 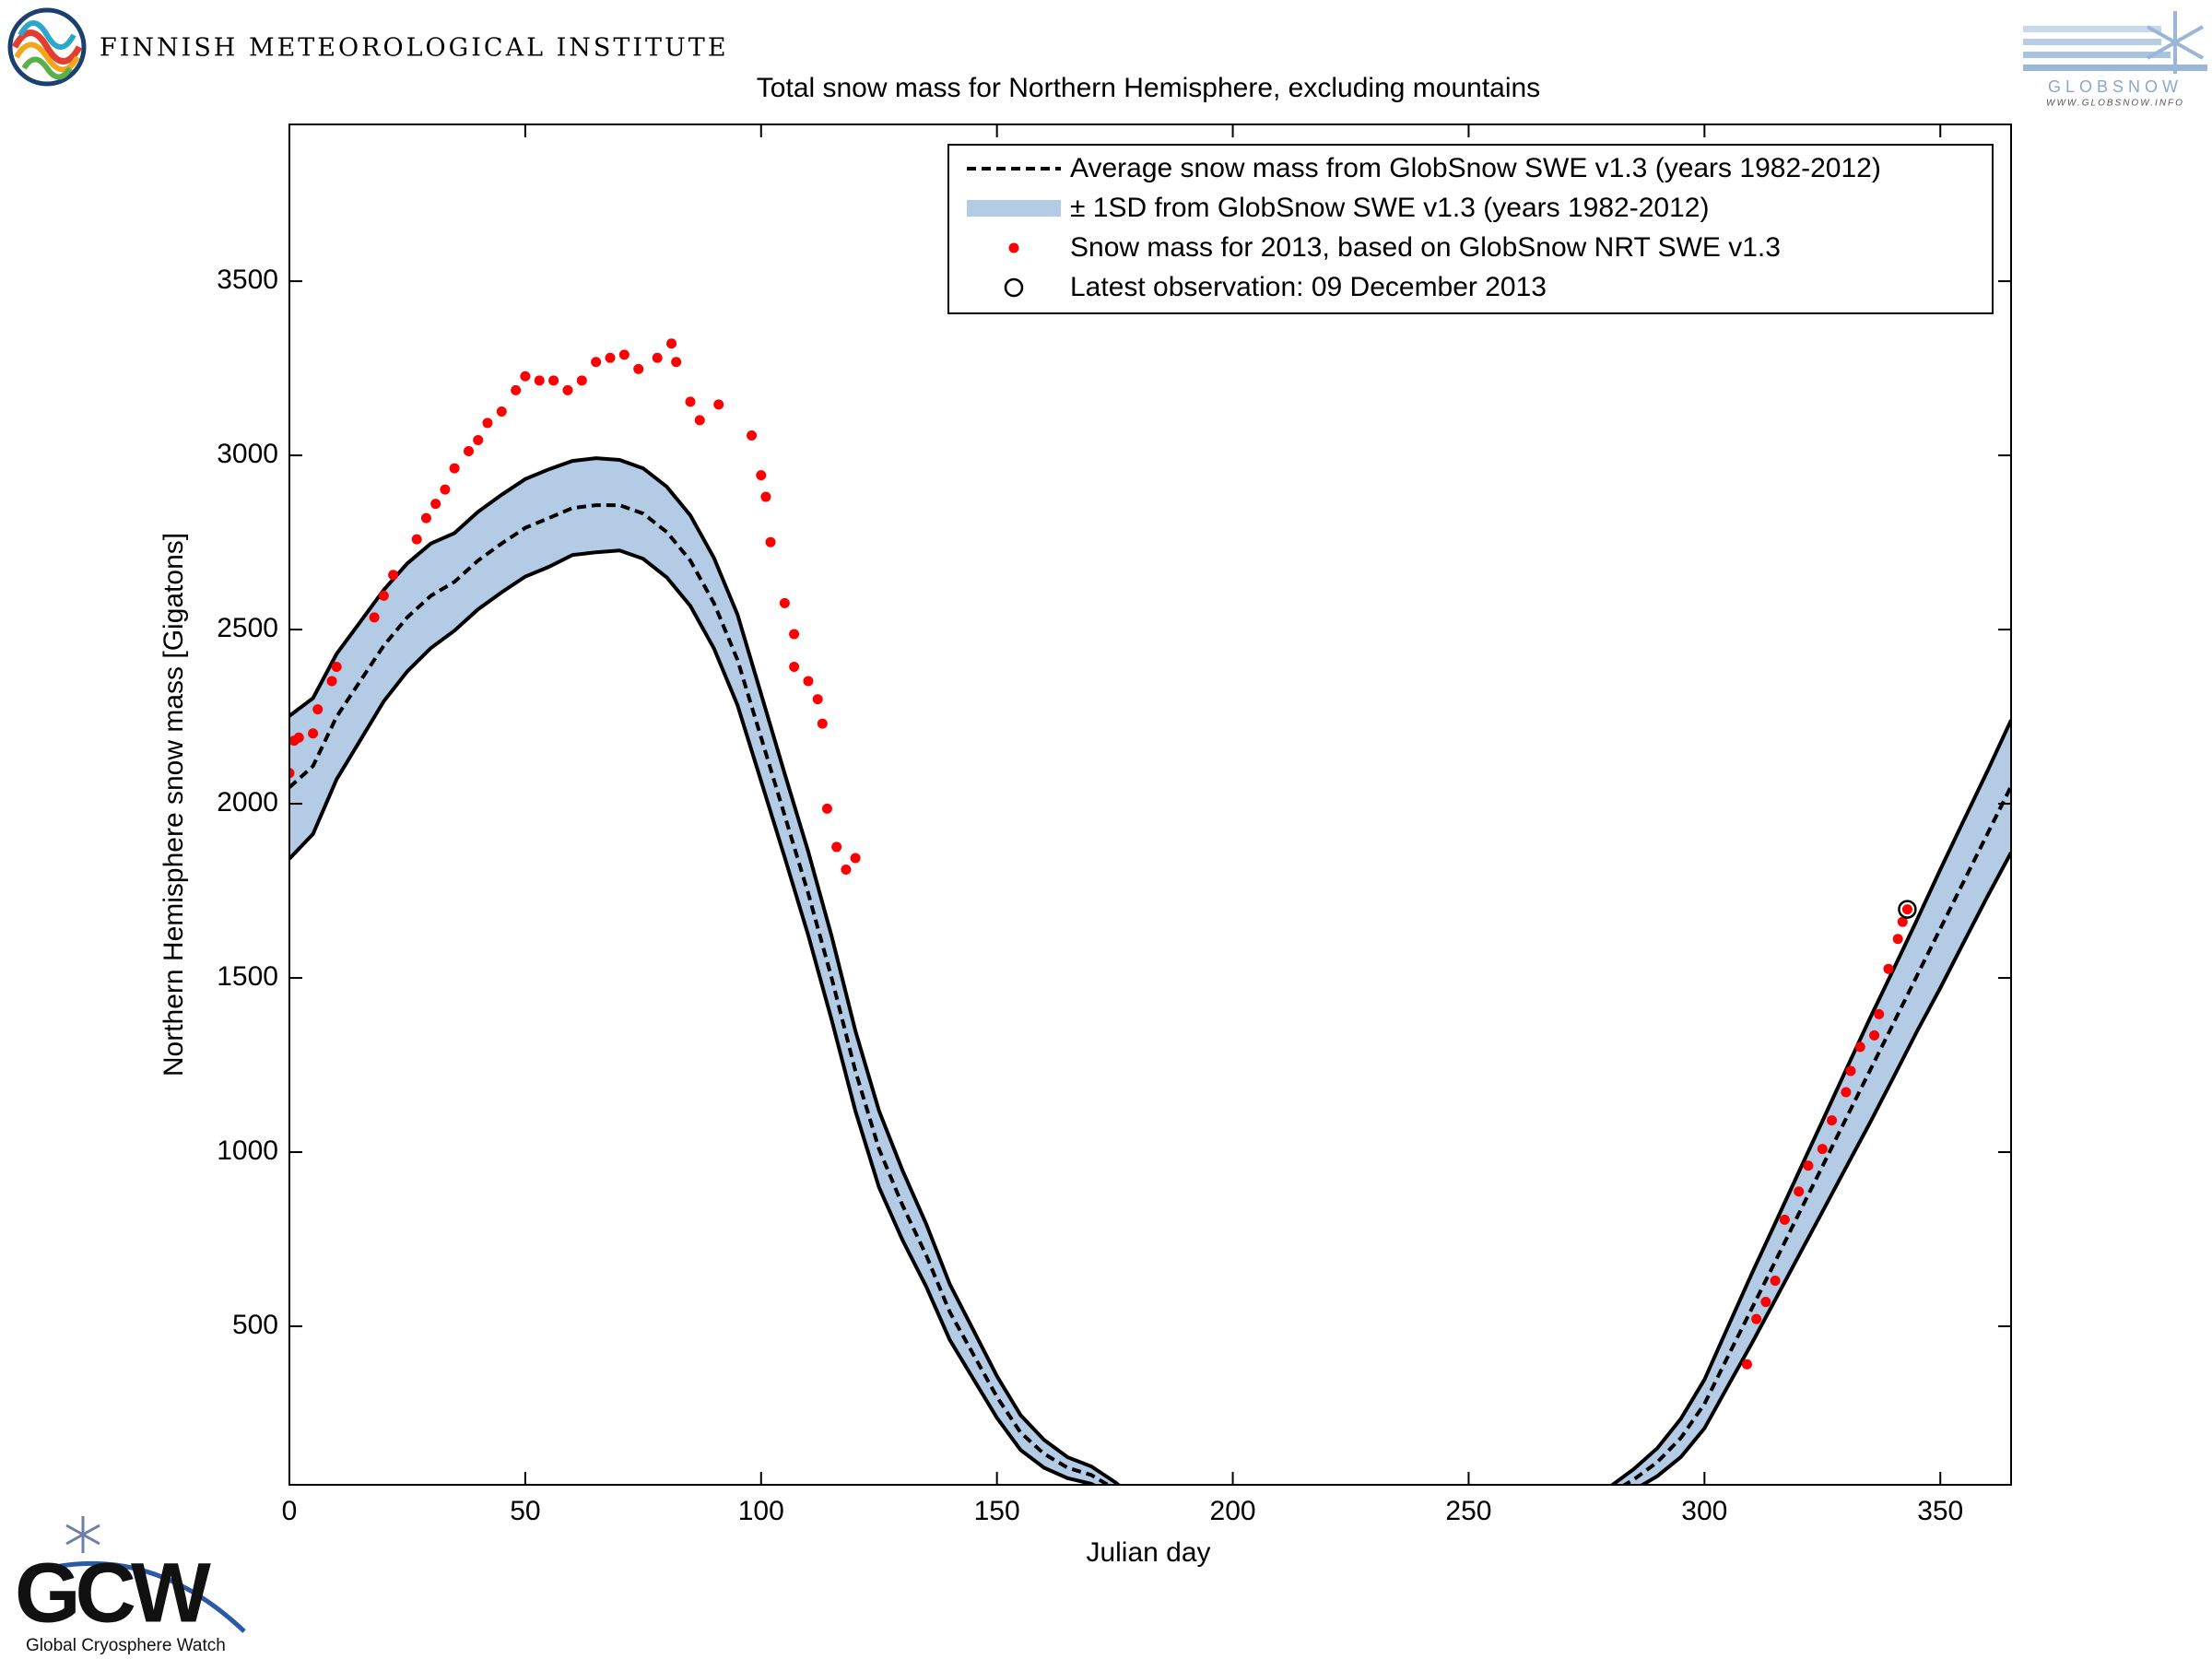 What do you see at coordinates (2115, 86) in the screenshot?
I see `globsnow-name: GLOBSNOW` at bounding box center [2115, 86].